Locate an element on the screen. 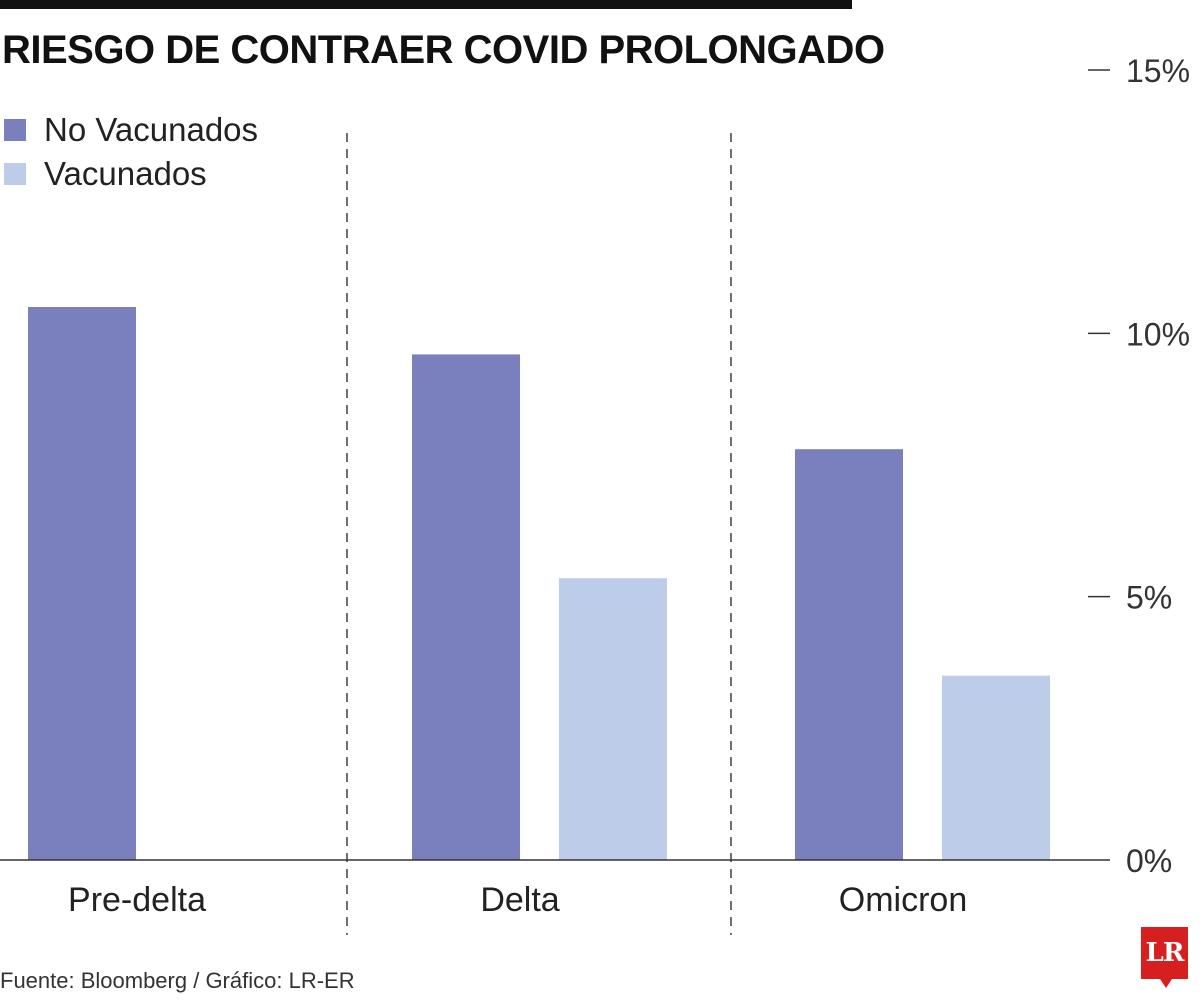  x-tick-label-delta: Delta is located at coordinates (519, 900).